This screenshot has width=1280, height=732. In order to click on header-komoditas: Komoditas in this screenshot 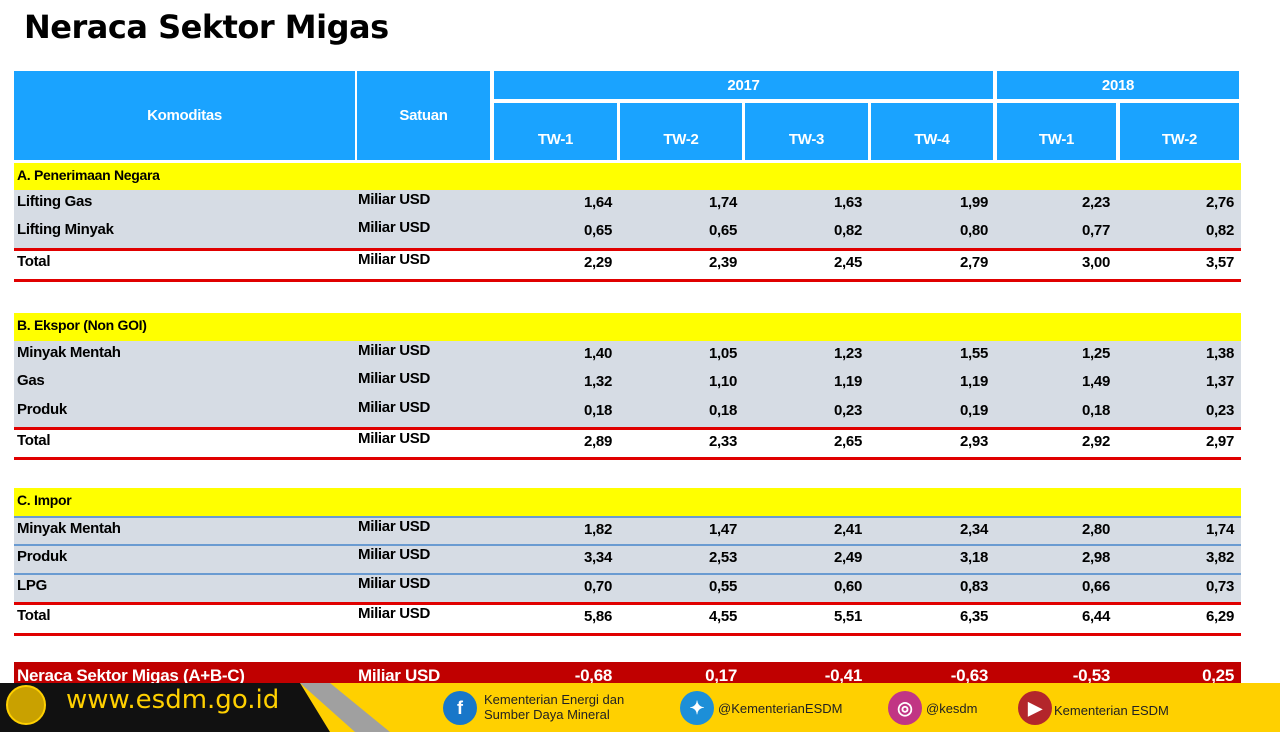, I will do `click(184, 115)`.